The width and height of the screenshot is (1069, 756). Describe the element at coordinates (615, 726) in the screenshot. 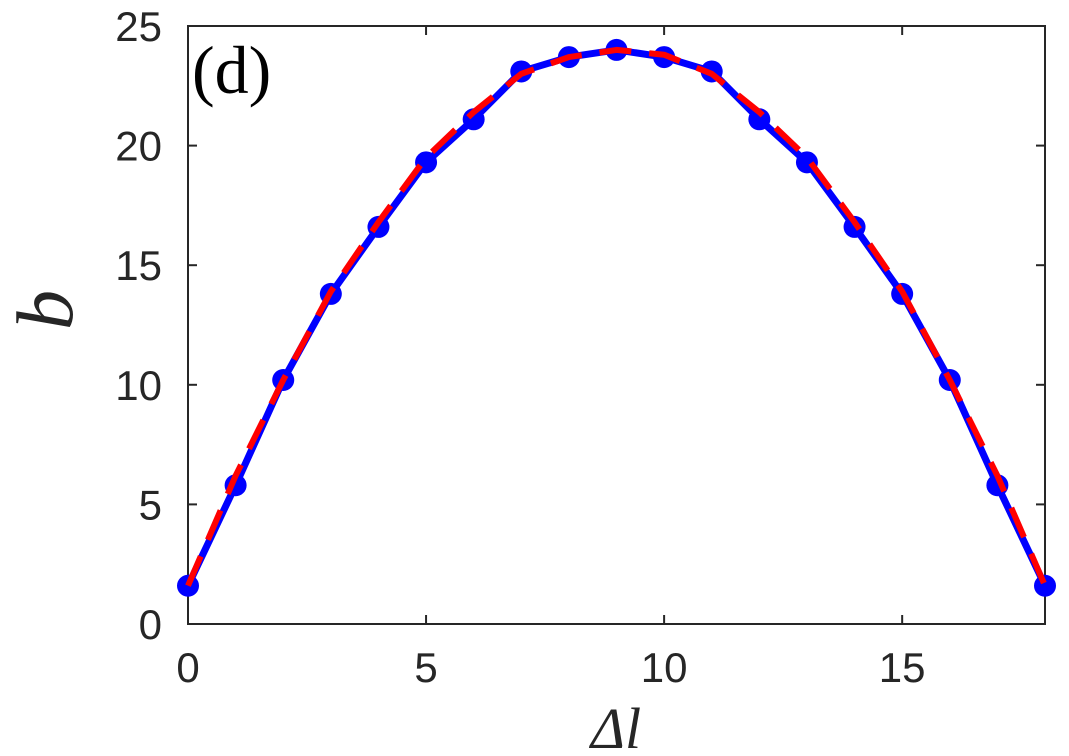

I see `x-axis-label: Δl` at that location.